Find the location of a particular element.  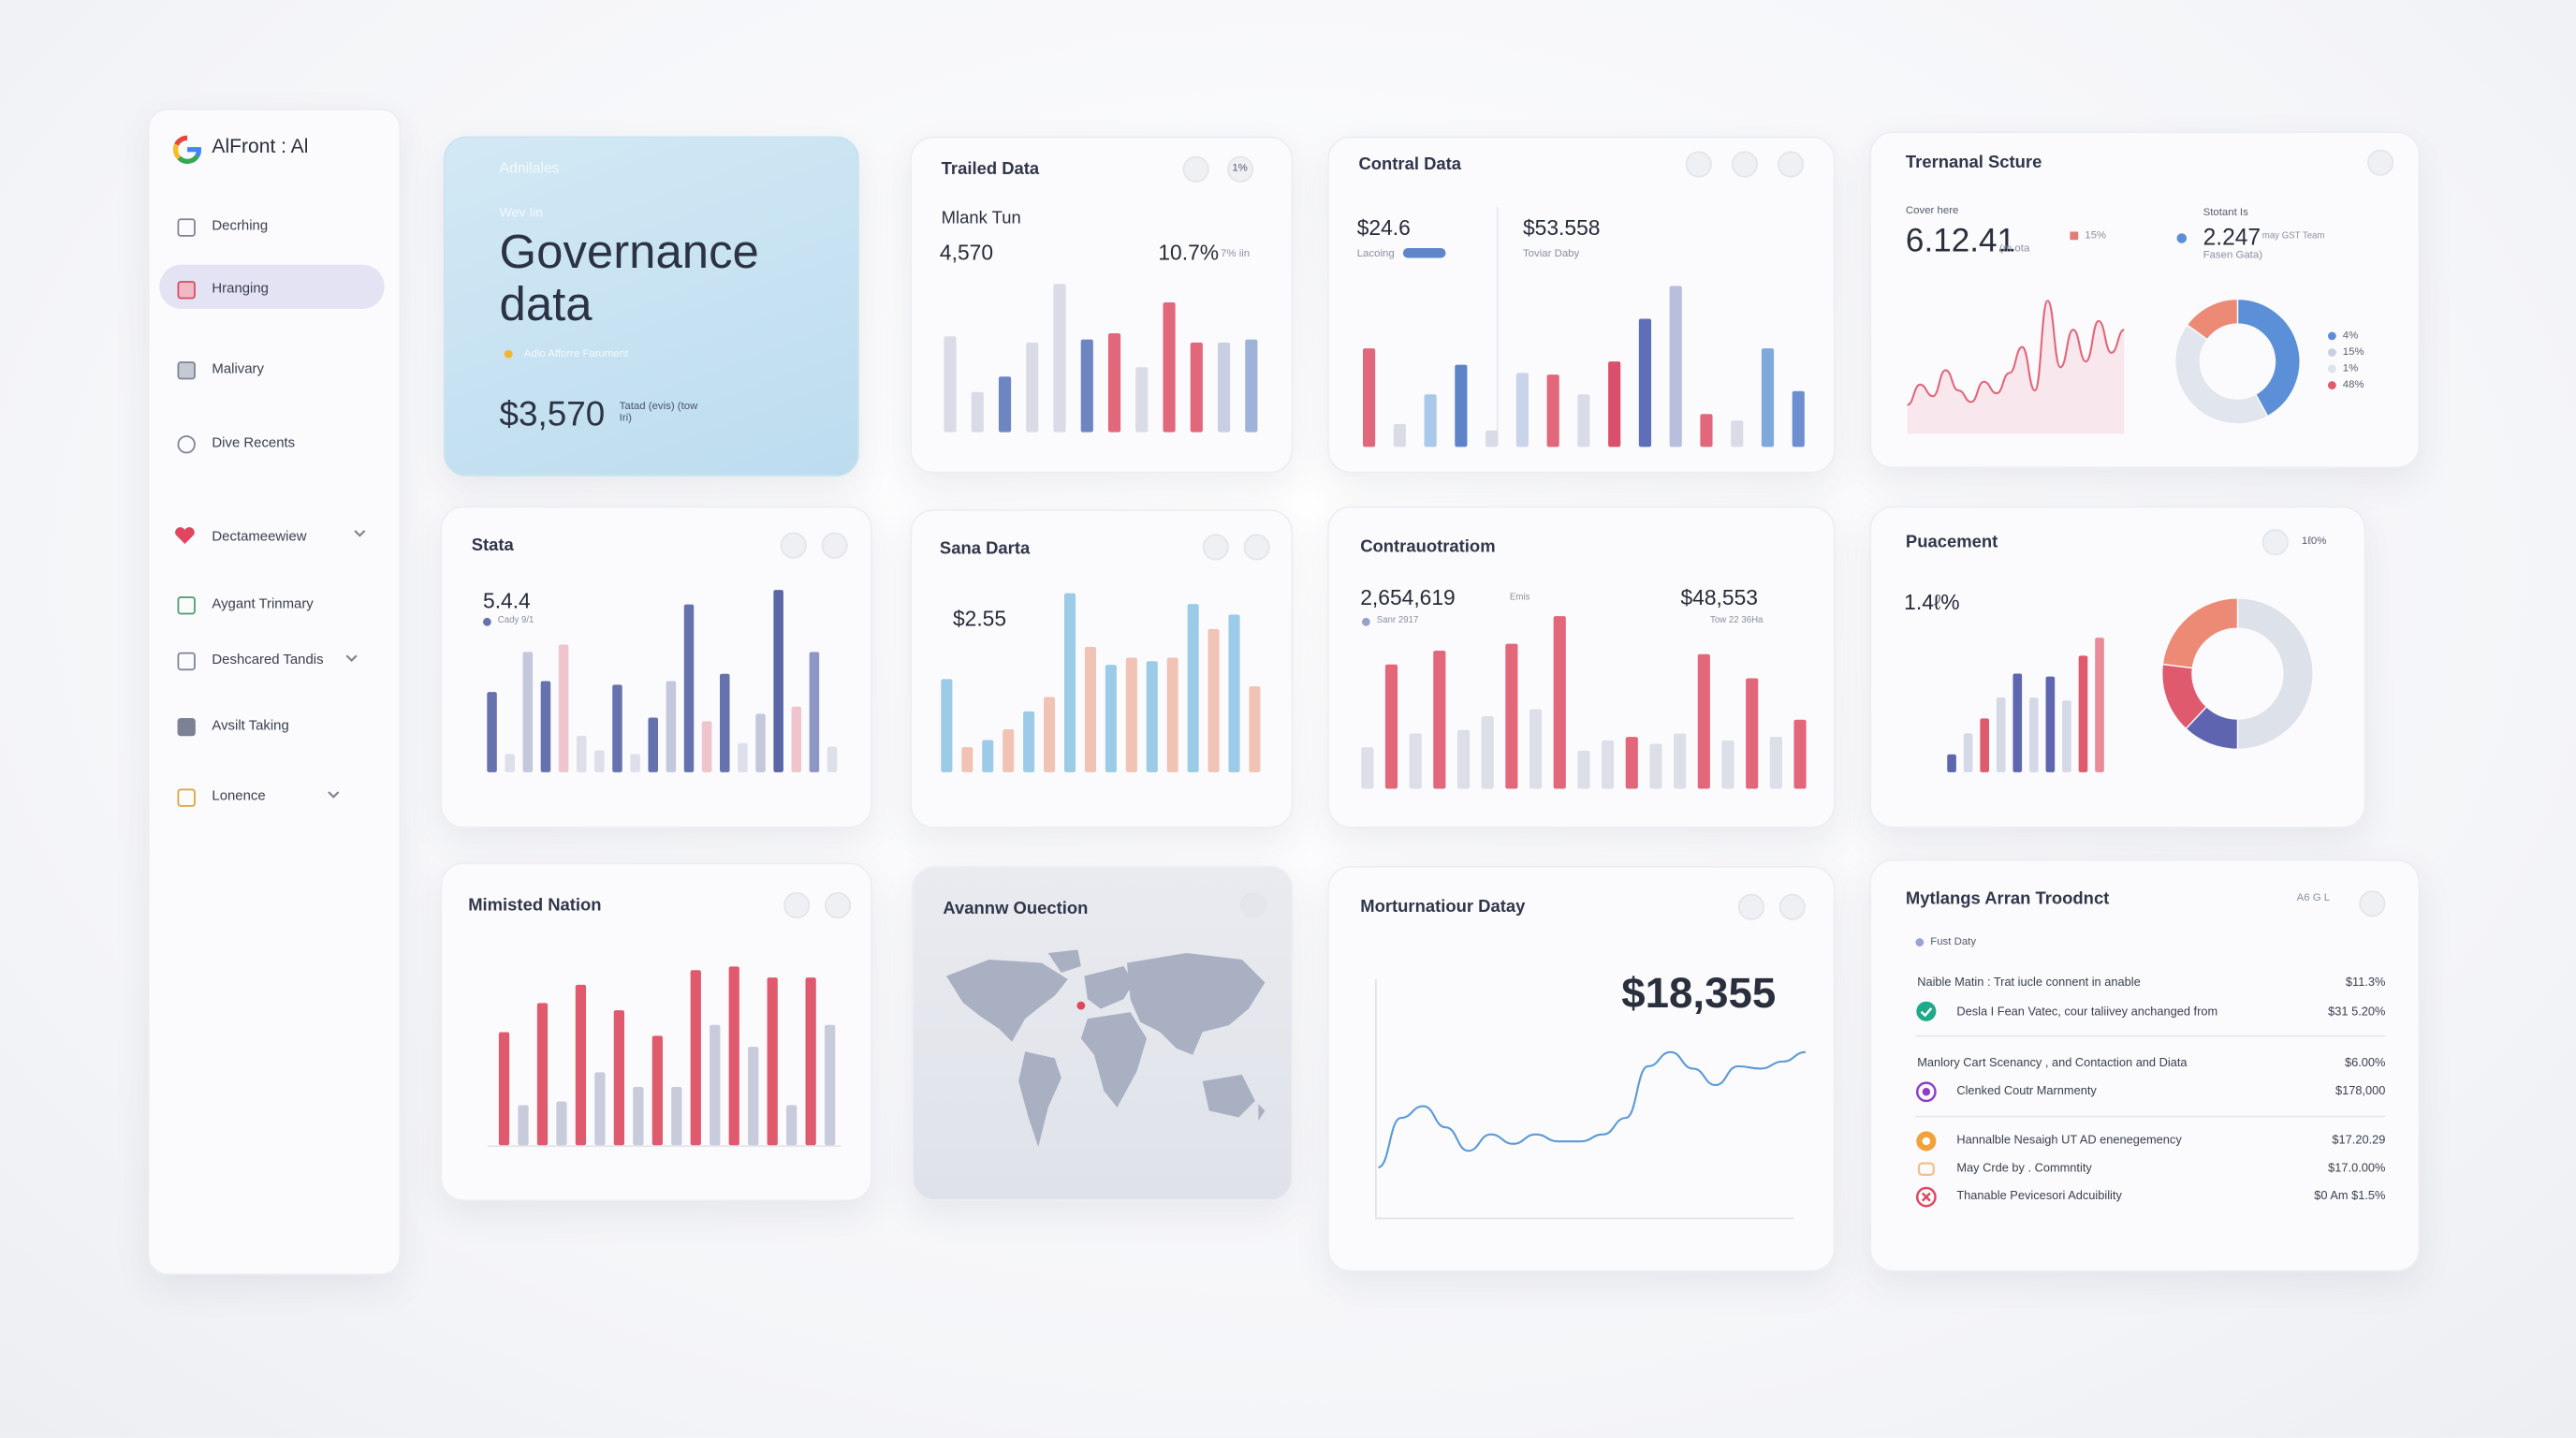

kpi-value: 2,654,619 is located at coordinates (1408, 597).